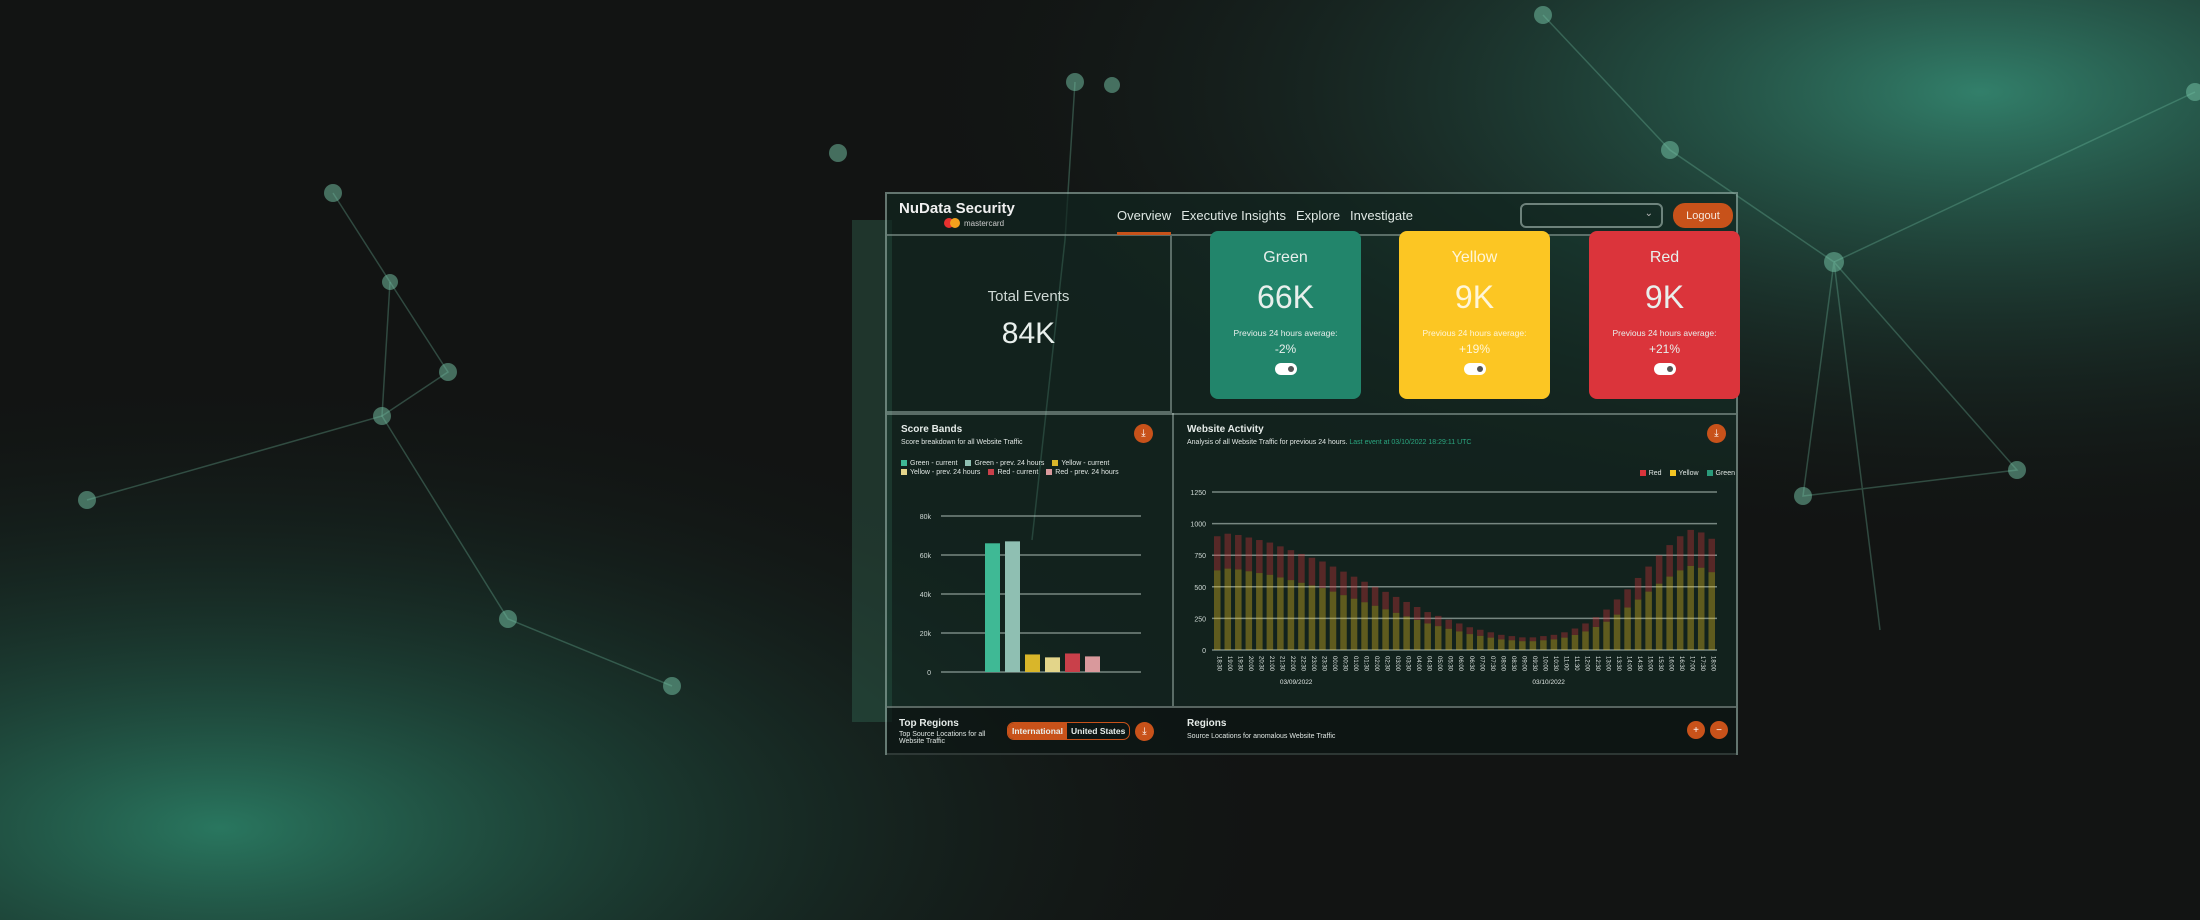 Image resolution: width=2200 pixels, height=920 pixels. Describe the element at coordinates (1597, 664) in the screenshot. I see `x-tick-label: 12:30` at that location.